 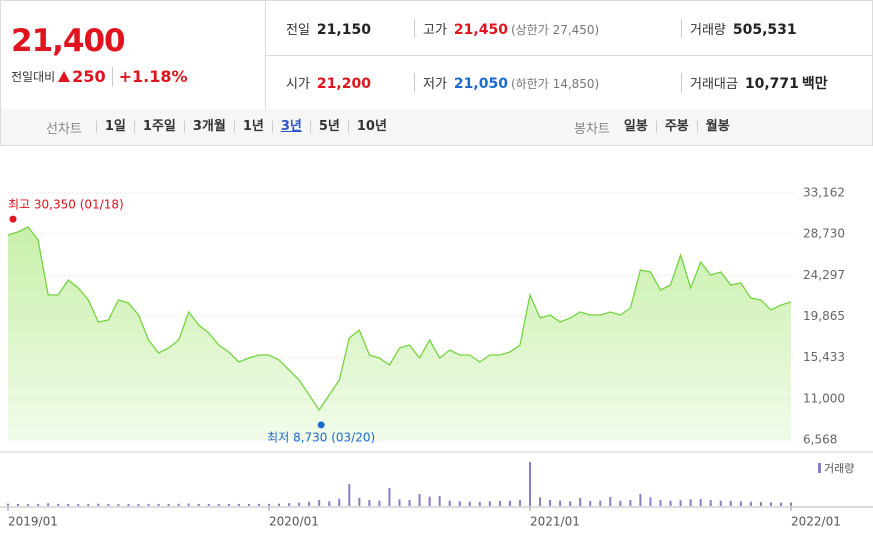 I want to click on item-note: (하한가 14,850), so click(x=555, y=84).